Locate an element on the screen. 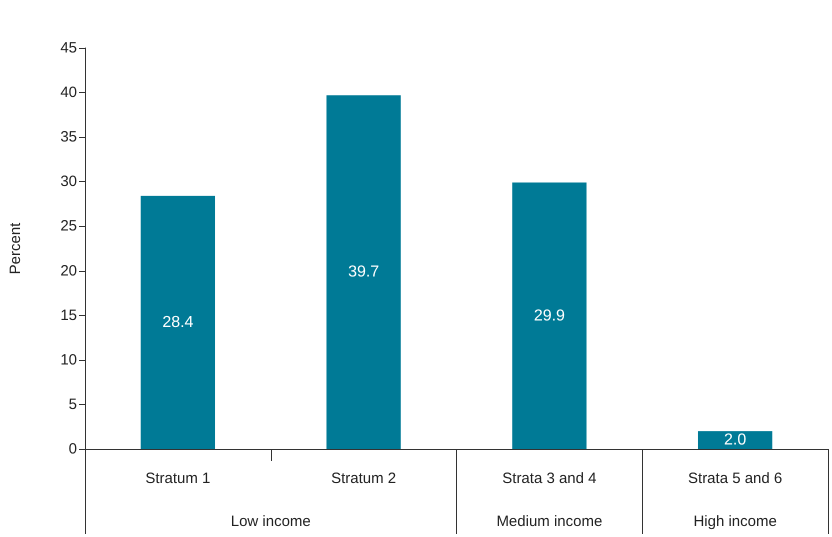 The width and height of the screenshot is (832, 537). y-tick-label: 15 is located at coordinates (68, 315).